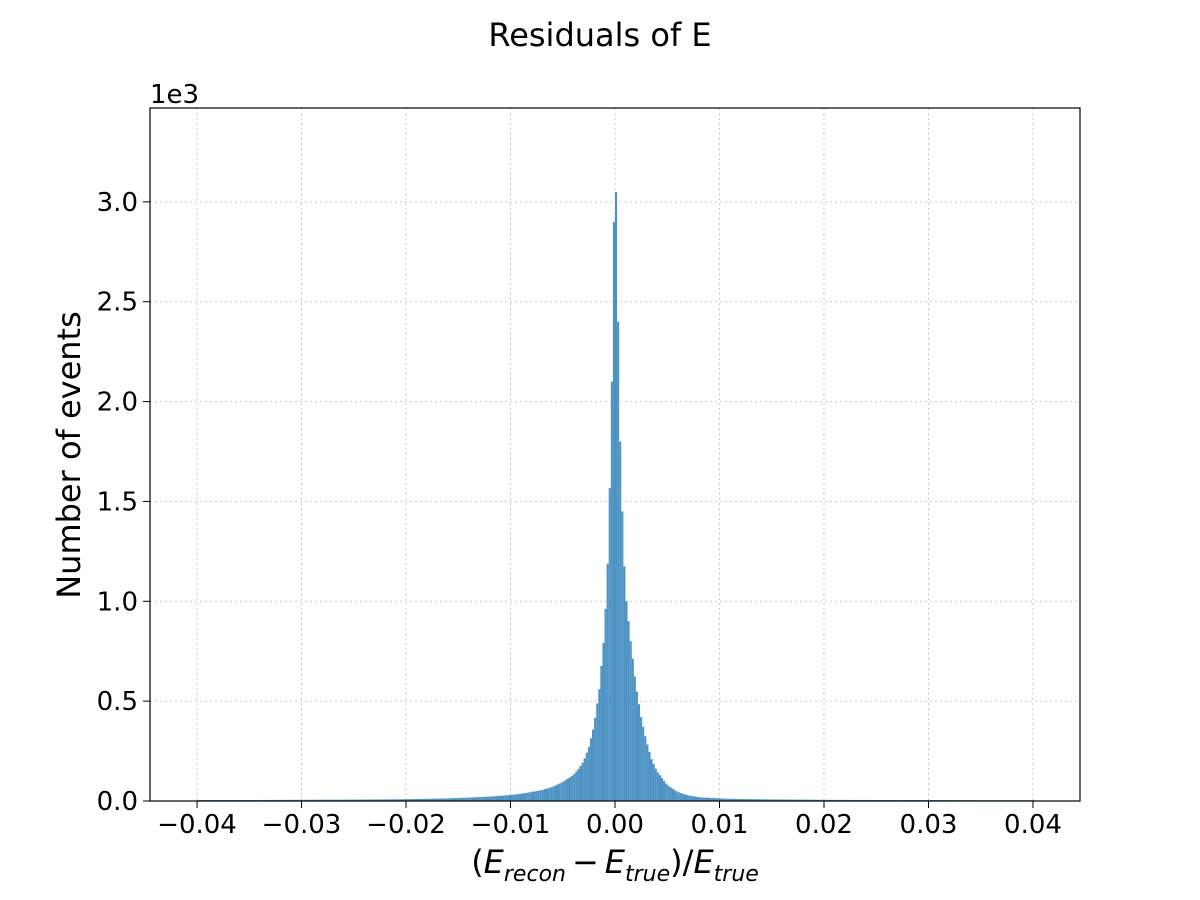 The width and height of the screenshot is (1200, 900). I want to click on y-tick-label-3: 1.5, so click(117, 502).